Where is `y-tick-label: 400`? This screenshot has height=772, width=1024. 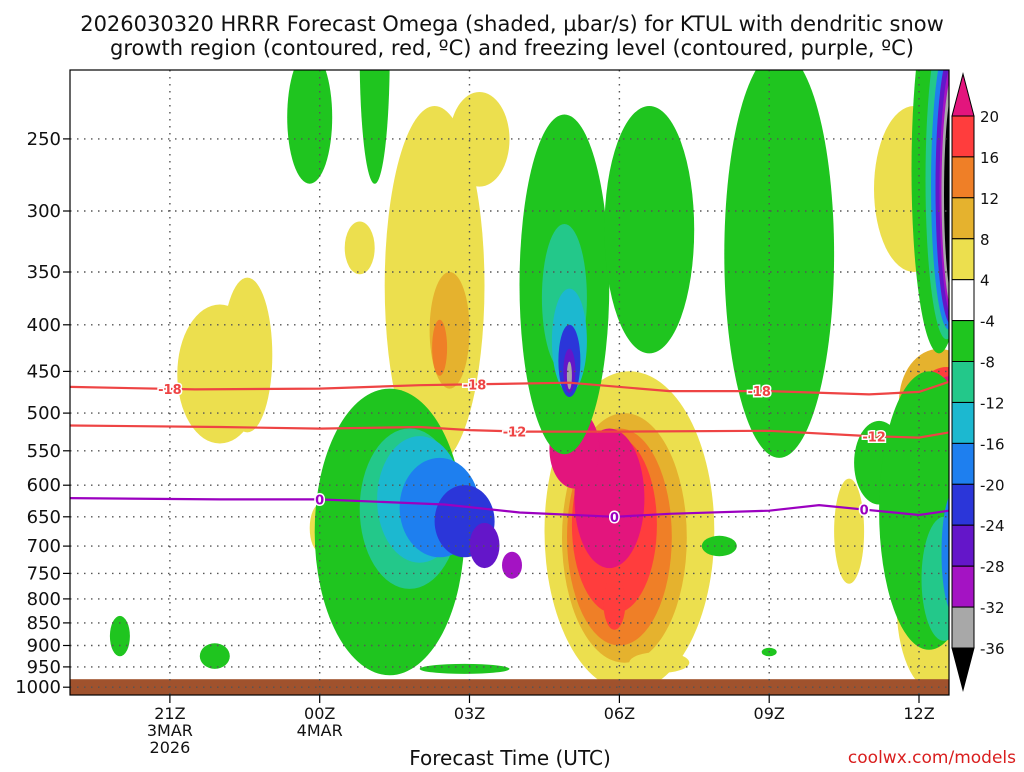 y-tick-label: 400 is located at coordinates (44, 325).